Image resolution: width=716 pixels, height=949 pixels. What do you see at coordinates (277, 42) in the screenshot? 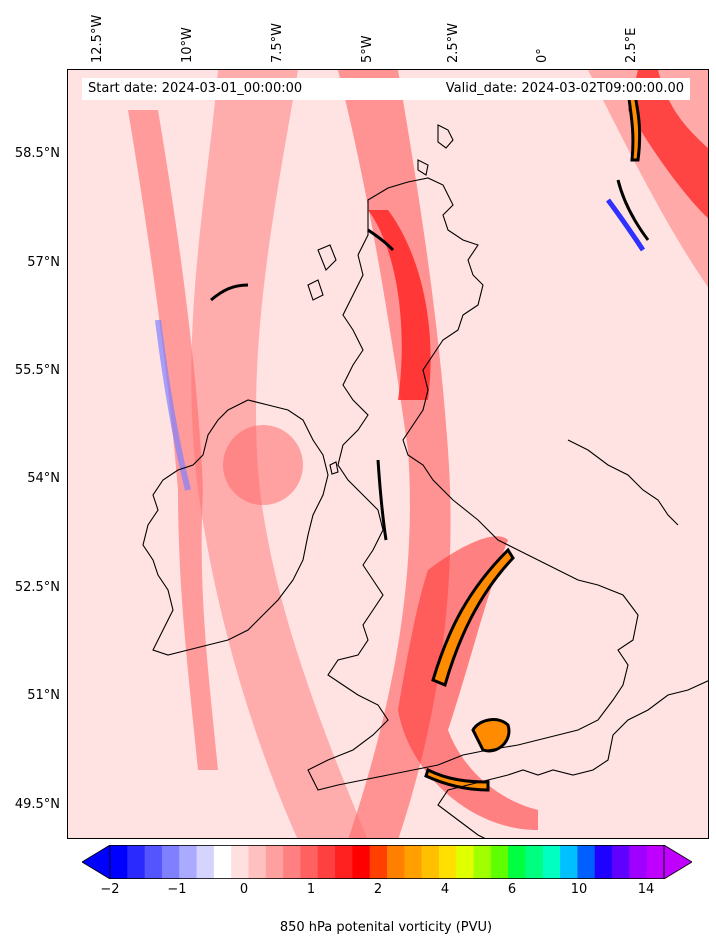
I see `lon-label: 7.5°W` at bounding box center [277, 42].